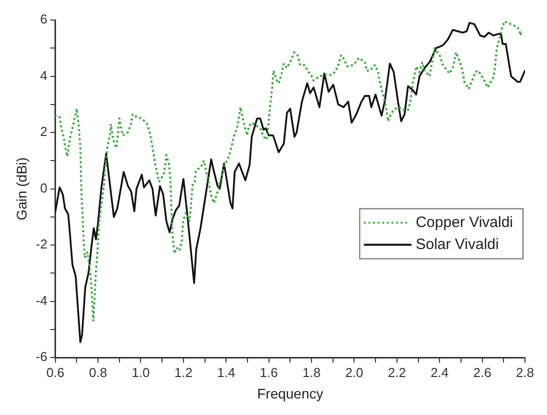 This screenshot has height=415, width=547. Describe the element at coordinates (55, 372) in the screenshot. I see `x-tick-label: 0.6` at that location.